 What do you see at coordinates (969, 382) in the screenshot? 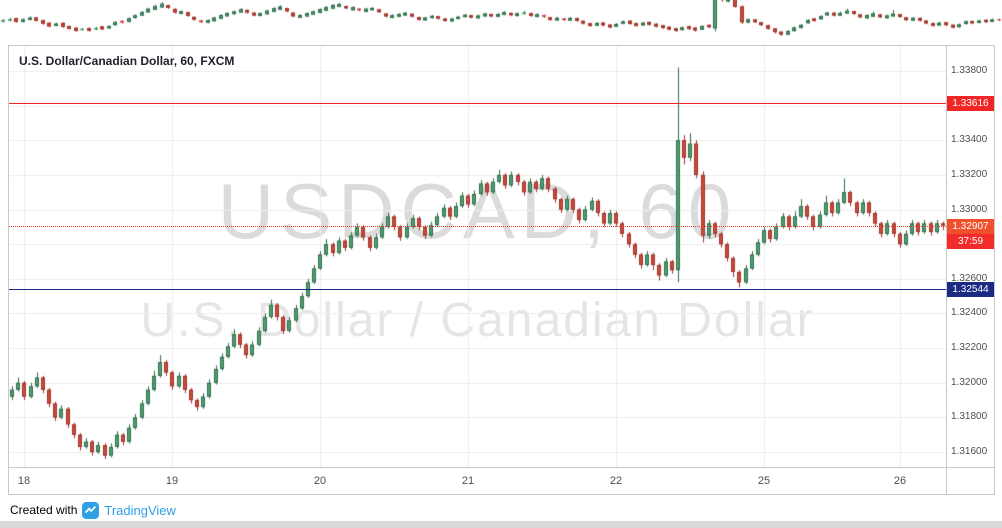
I see `price-tick-label: 1.32000` at bounding box center [969, 382].